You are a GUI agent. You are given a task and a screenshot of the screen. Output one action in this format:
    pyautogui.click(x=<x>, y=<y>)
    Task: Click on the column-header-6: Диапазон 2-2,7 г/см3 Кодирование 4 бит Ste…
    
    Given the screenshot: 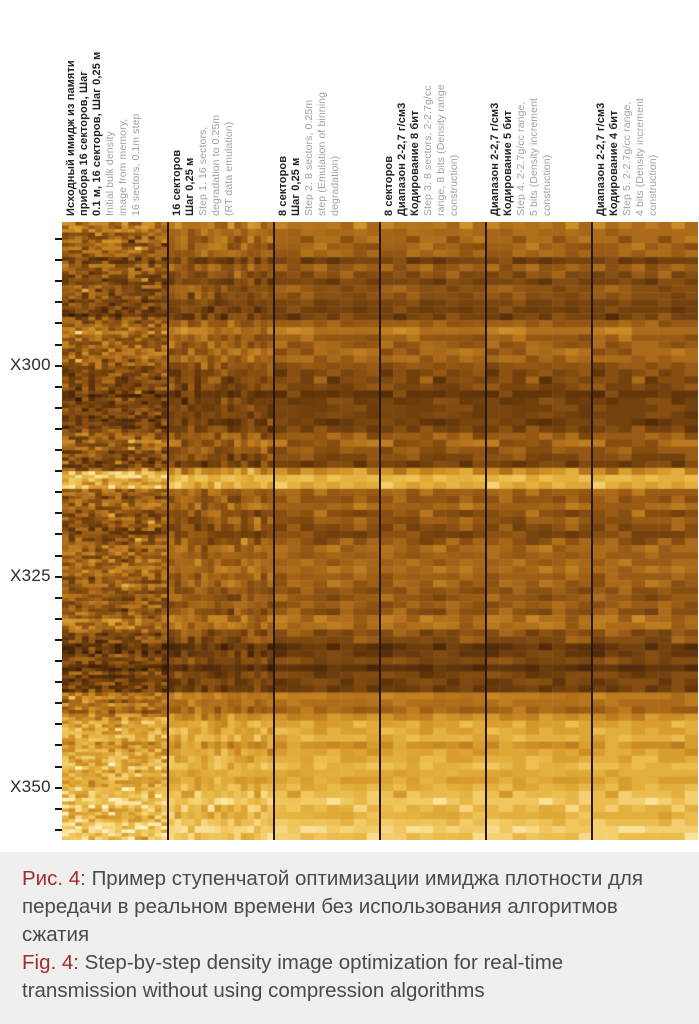 What is the action you would take?
    pyautogui.click(x=627, y=111)
    